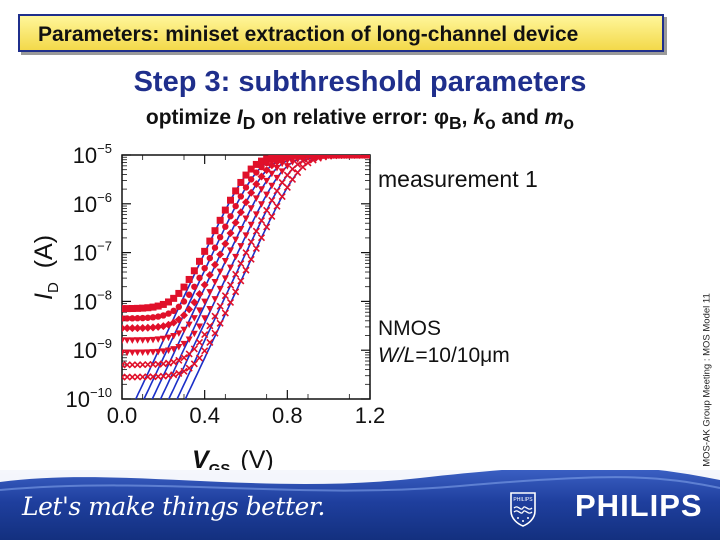 The width and height of the screenshot is (720, 540). Describe the element at coordinates (458, 179) in the screenshot. I see `annotation-measurement: measurement 1` at that location.